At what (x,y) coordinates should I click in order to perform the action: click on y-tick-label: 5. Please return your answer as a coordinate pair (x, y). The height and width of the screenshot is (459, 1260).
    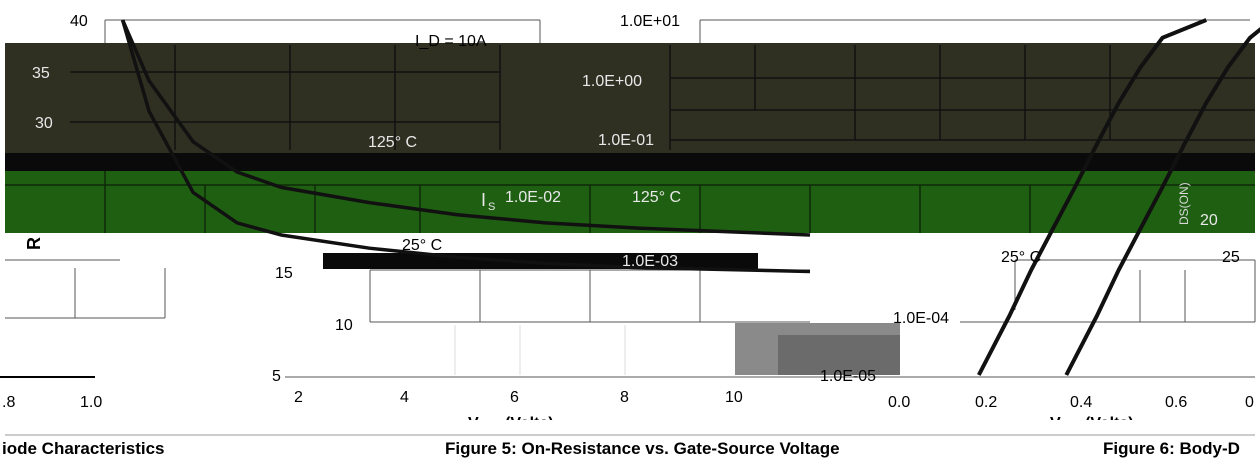
    Looking at the image, I should click on (276, 376).